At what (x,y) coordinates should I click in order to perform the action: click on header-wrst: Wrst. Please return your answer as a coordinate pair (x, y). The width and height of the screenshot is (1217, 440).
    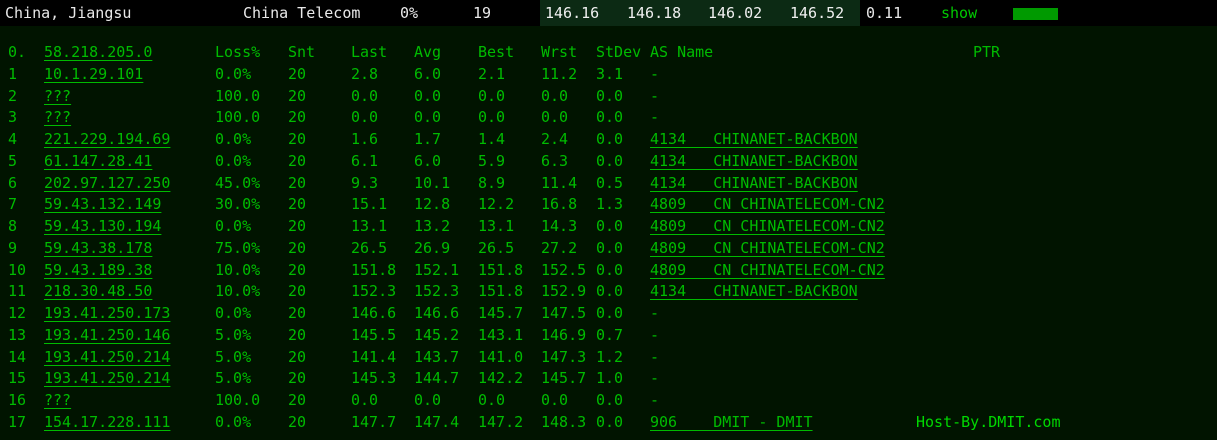
    Looking at the image, I should click on (559, 52).